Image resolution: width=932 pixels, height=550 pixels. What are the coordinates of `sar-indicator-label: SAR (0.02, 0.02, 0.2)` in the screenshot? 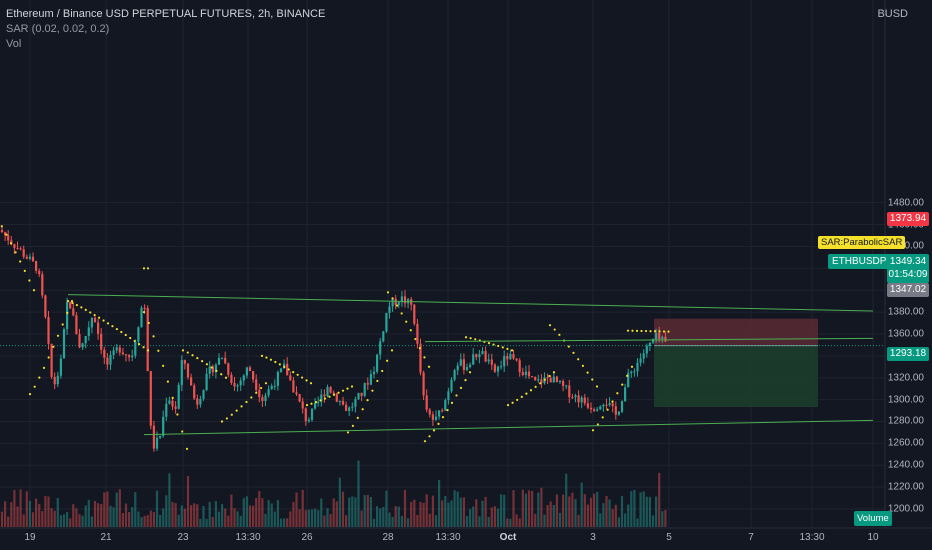 It's located at (58, 29).